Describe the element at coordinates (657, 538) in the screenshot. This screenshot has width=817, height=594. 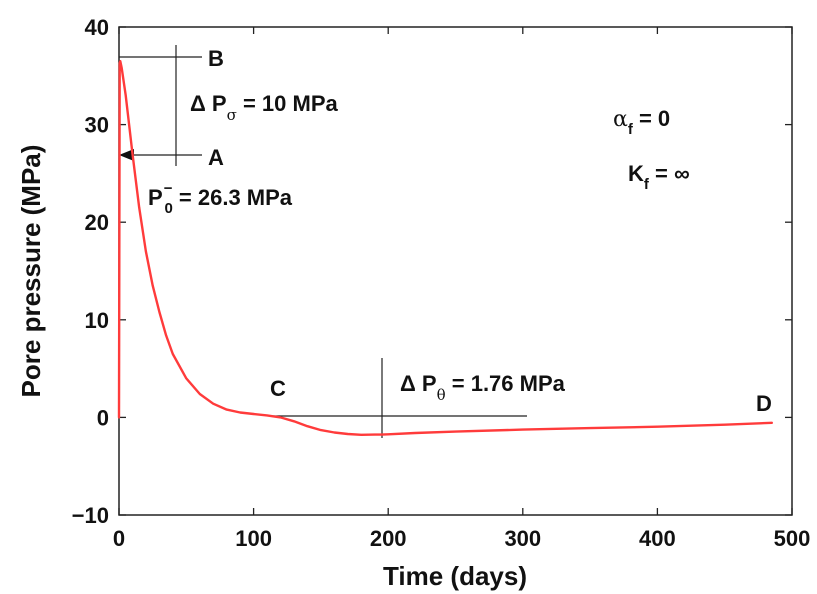
I see `x-tick-label: 400` at that location.